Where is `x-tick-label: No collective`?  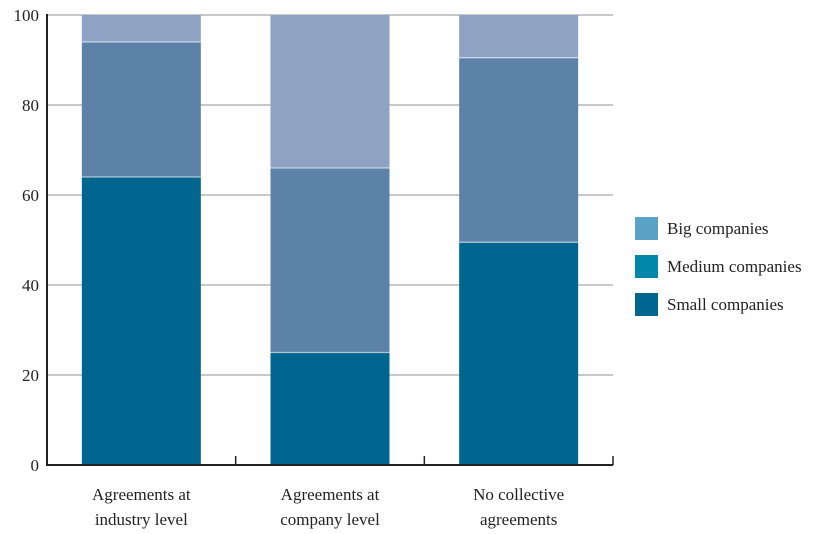
x-tick-label: No collective is located at coordinates (518, 494).